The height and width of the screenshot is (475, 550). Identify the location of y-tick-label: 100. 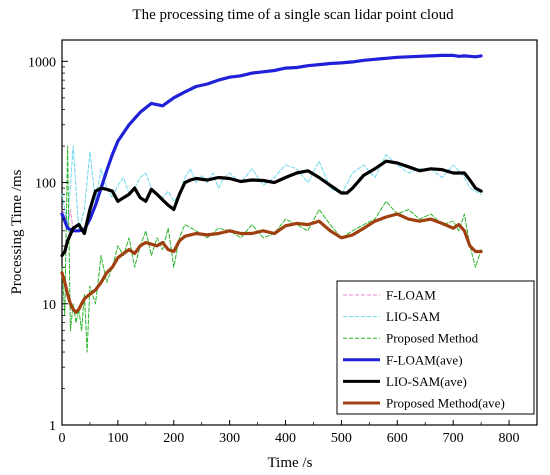
(45, 184).